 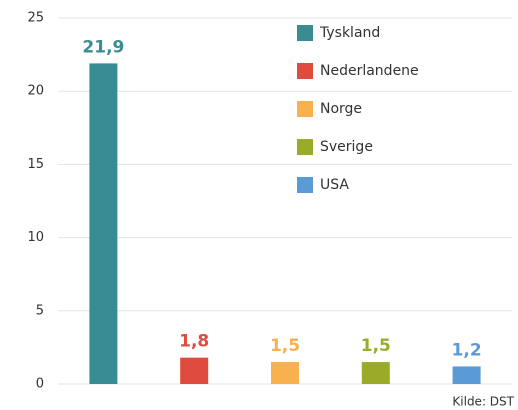 What do you see at coordinates (35, 237) in the screenshot?
I see `y-tick-label: 10` at bounding box center [35, 237].